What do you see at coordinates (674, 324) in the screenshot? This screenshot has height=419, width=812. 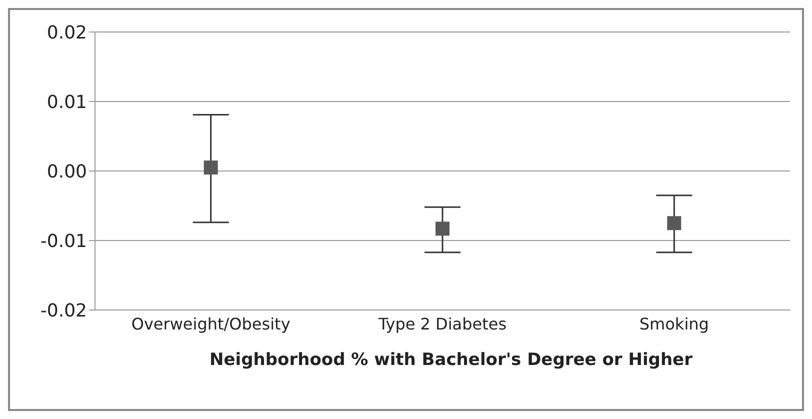 I see `x-tick-label: Smoking` at bounding box center [674, 324].